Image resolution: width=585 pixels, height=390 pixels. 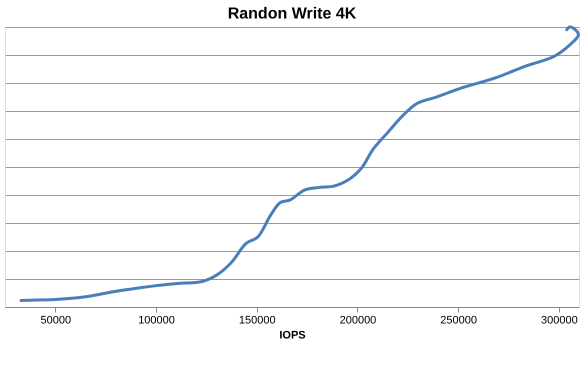 I want to click on x-axis-title: IOPS, so click(x=292, y=336).